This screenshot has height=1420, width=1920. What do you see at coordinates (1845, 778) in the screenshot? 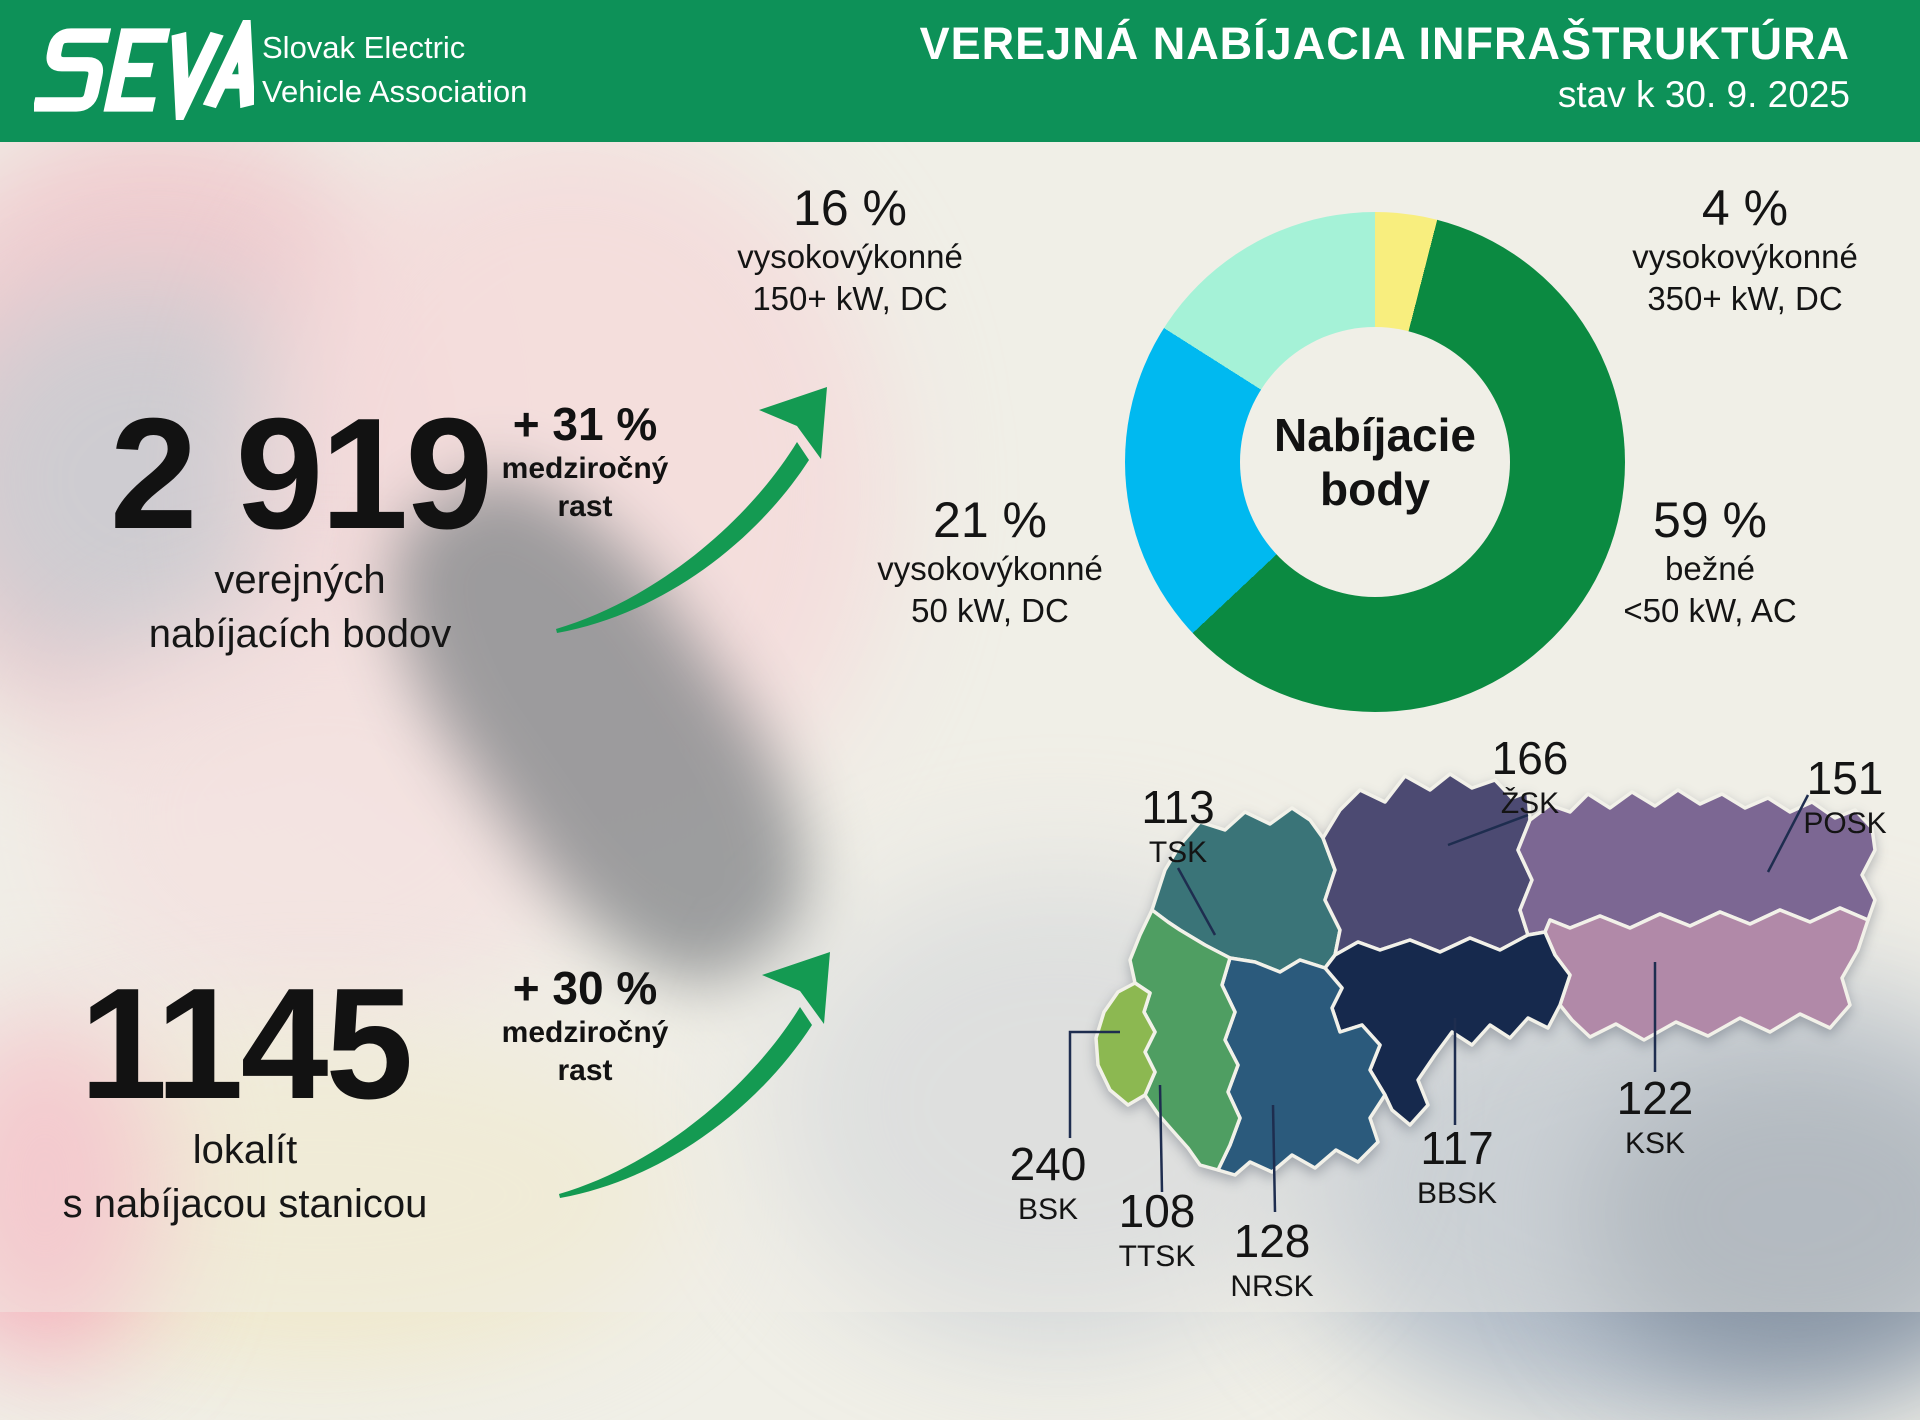
I see `posk-value: 151` at bounding box center [1845, 778].